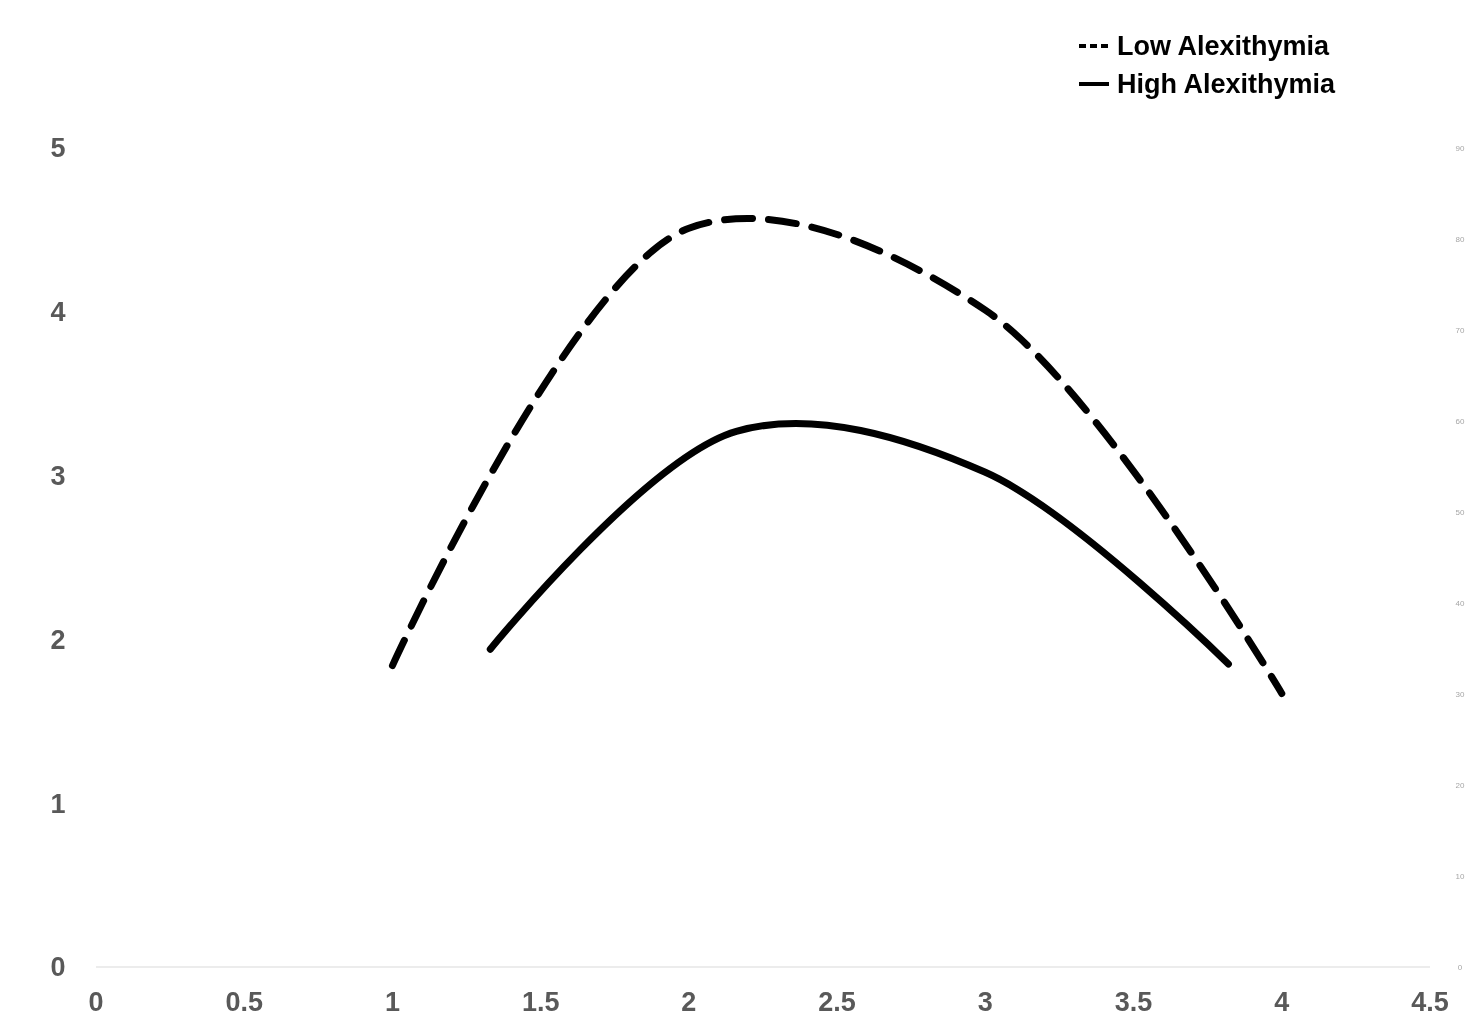 This screenshot has height=1017, width=1484. I want to click on y-tick-label: 5, so click(58, 148).